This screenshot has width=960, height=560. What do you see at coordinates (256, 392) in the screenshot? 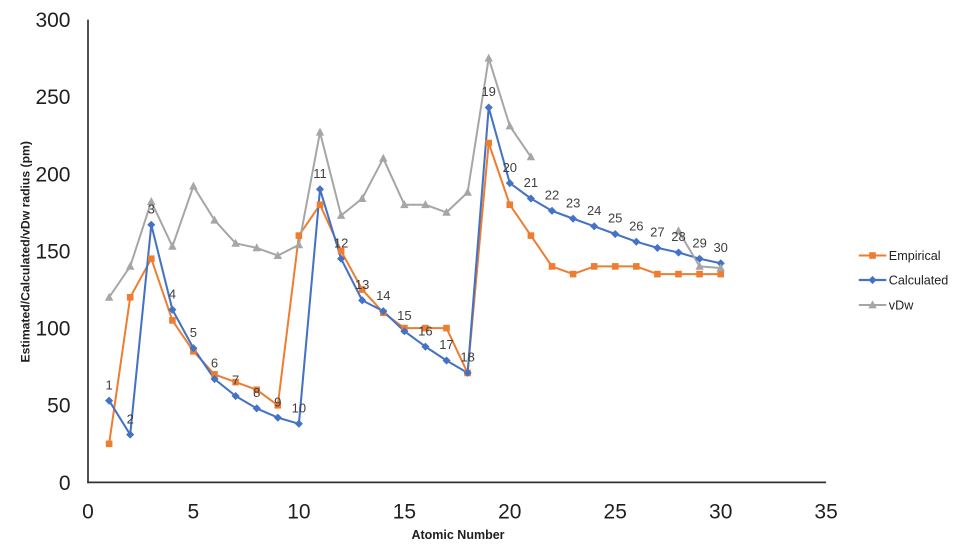
I see `svg-text: 8` at bounding box center [256, 392].